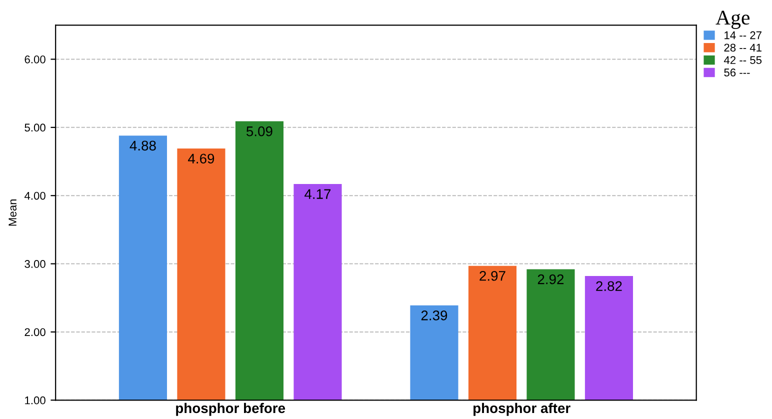 The height and width of the screenshot is (419, 772). What do you see at coordinates (12, 212) in the screenshot?
I see `y-axis-title: Mean` at bounding box center [12, 212].